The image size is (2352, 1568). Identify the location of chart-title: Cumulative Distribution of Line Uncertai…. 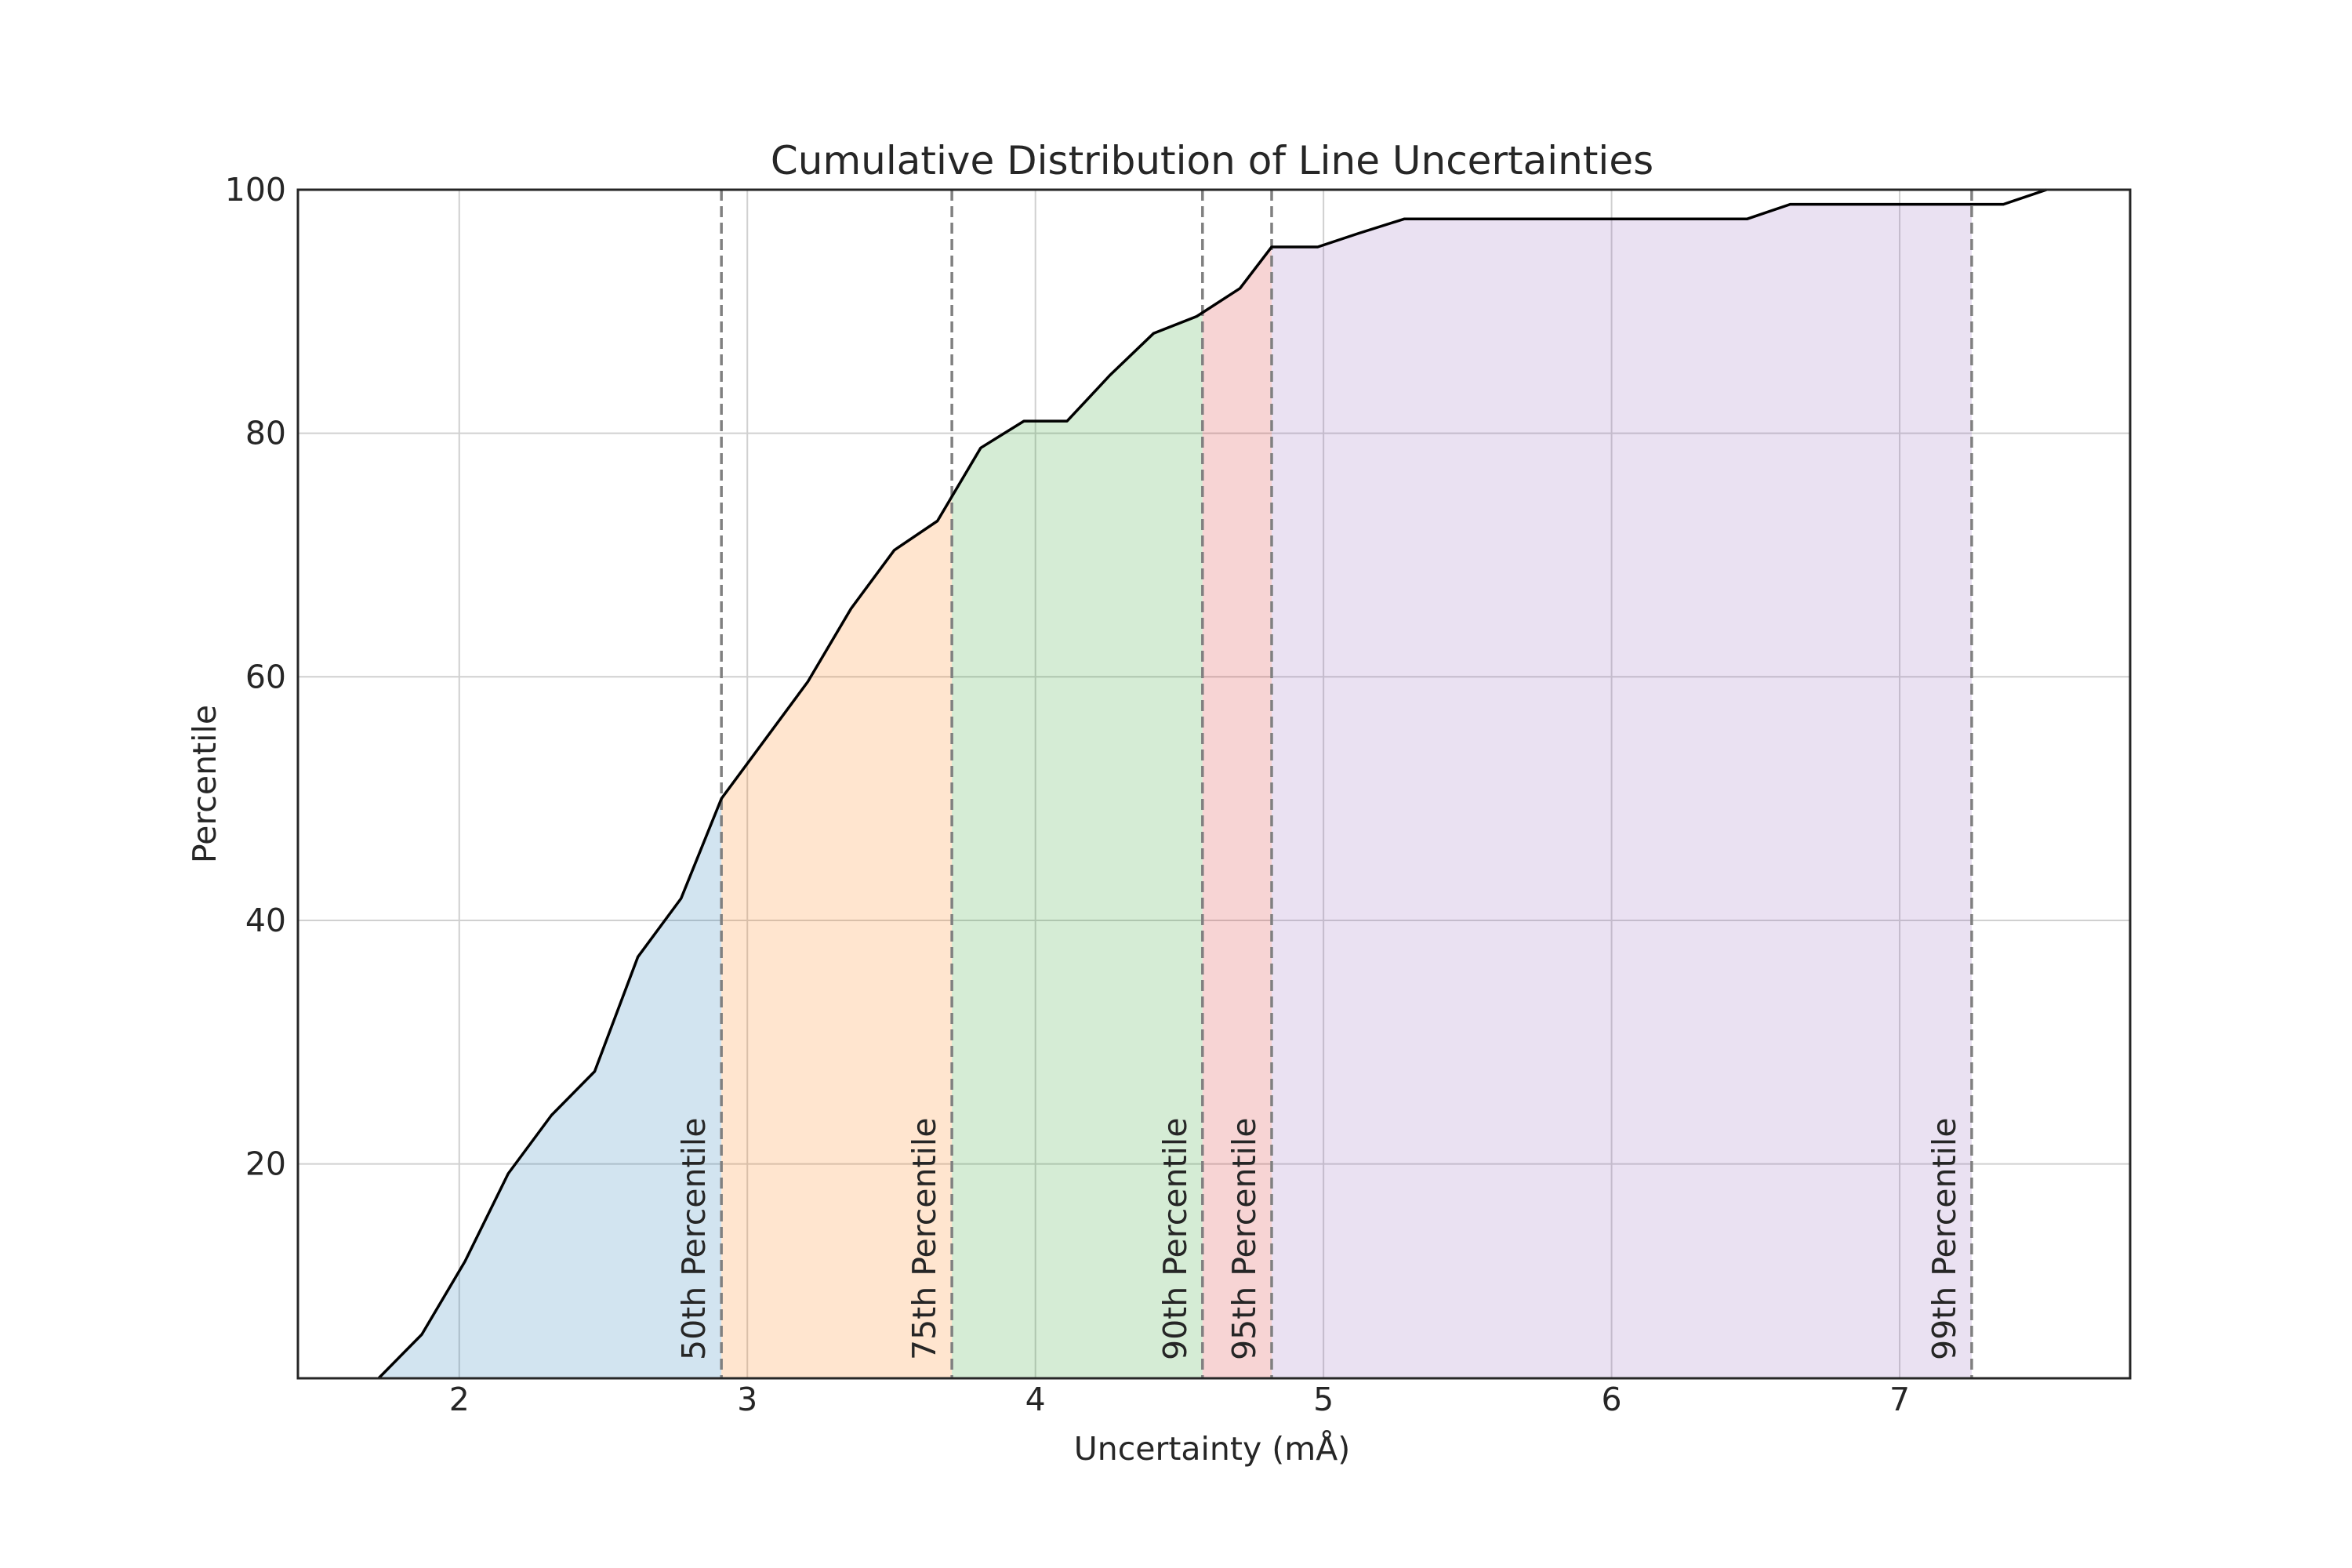
(1212, 160).